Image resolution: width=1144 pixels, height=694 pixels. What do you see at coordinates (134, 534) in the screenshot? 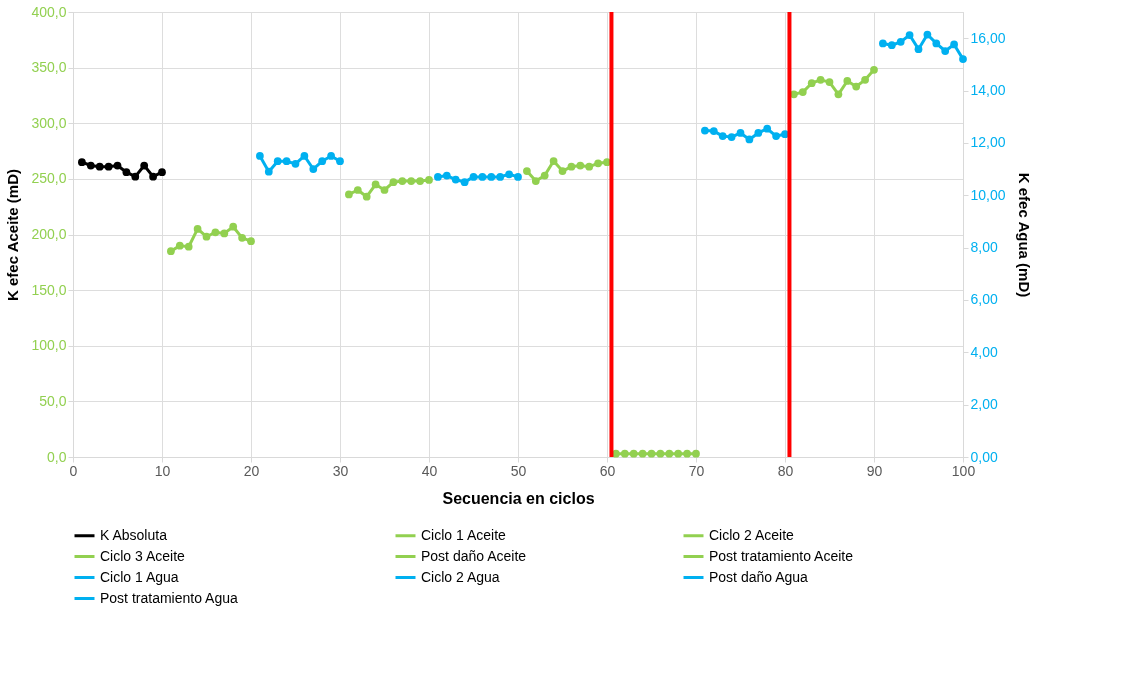
I see `legend-label: K Absoluta` at bounding box center [134, 534].